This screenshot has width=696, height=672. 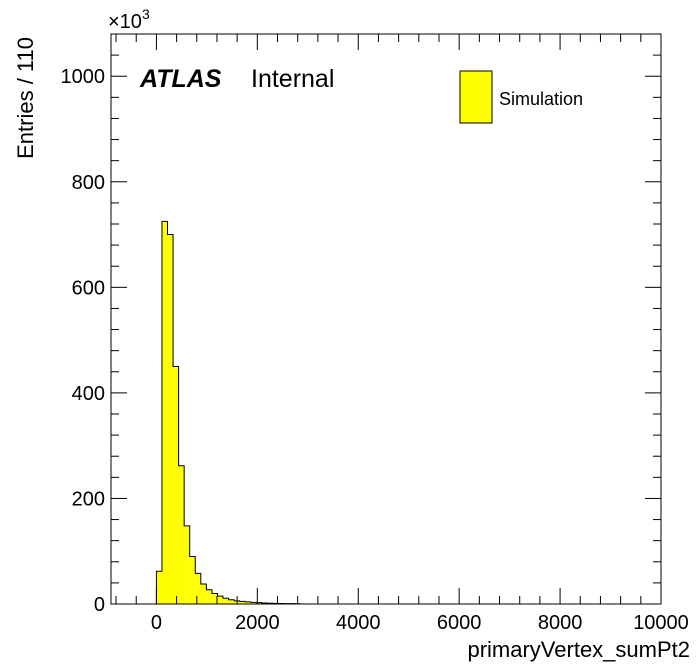 I want to click on x-tick-label: 6000, so click(x=459, y=623).